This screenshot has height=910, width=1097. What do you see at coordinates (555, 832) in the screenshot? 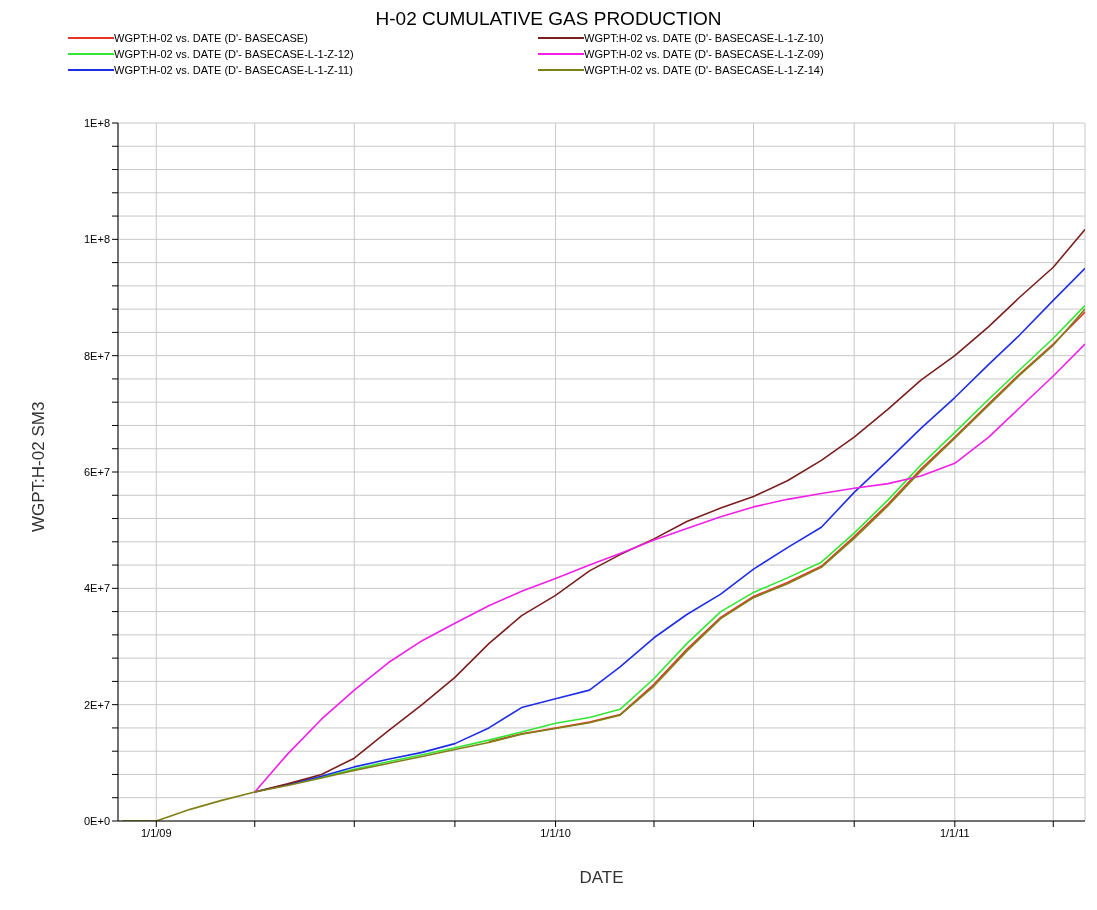
I see `x-tick-label: 1/1/10` at bounding box center [555, 832].